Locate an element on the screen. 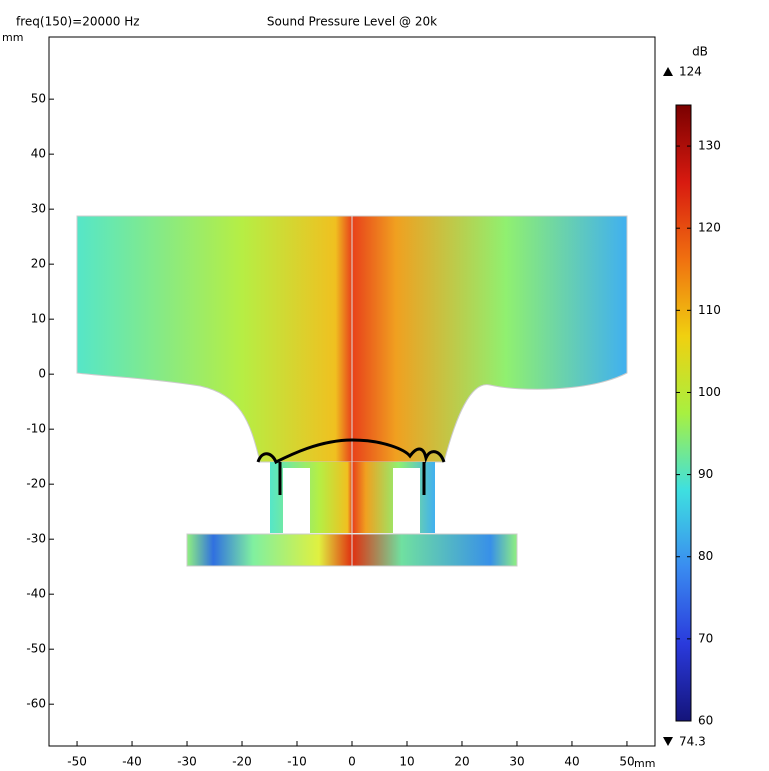 This screenshot has width=769, height=771. y-tick-label: -60 is located at coordinates (36, 704).